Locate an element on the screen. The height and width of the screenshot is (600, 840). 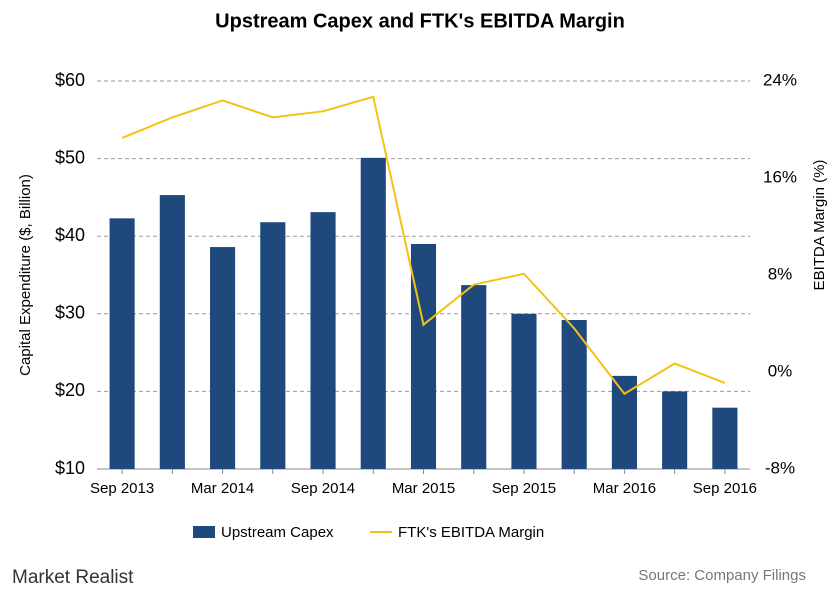
legend-label: Upstream Capex is located at coordinates (277, 532).